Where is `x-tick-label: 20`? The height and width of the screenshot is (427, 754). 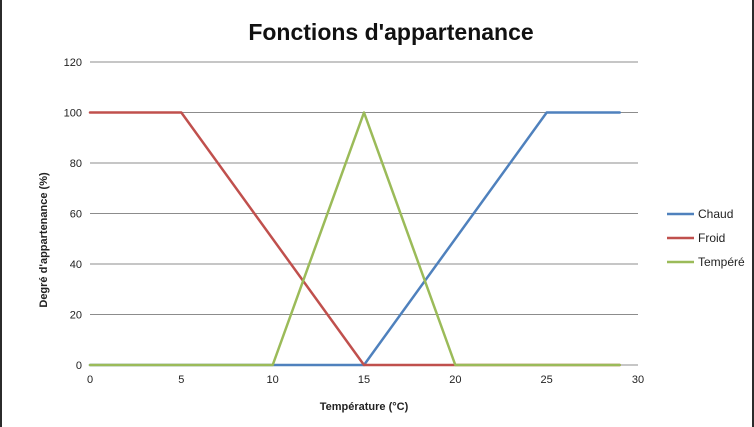
x-tick-label: 20 is located at coordinates (455, 380).